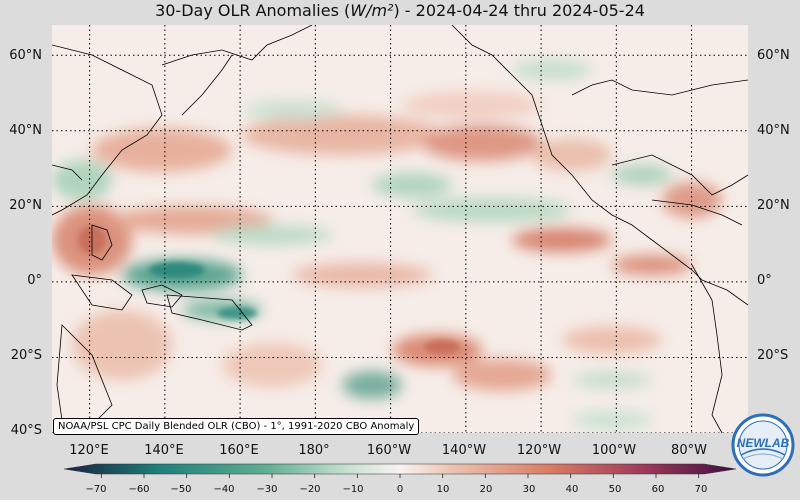  I want to click on lat-label-left: 20°N, so click(25, 205).